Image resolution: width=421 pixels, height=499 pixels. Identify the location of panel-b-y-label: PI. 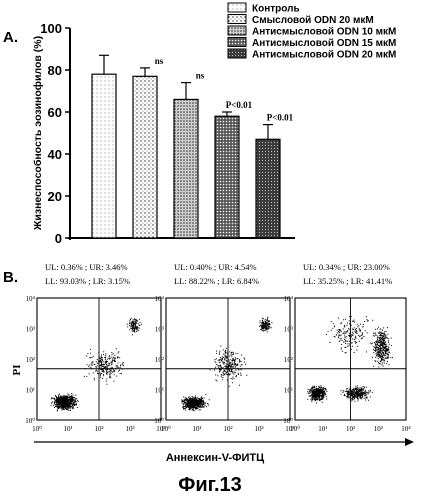
(17, 370).